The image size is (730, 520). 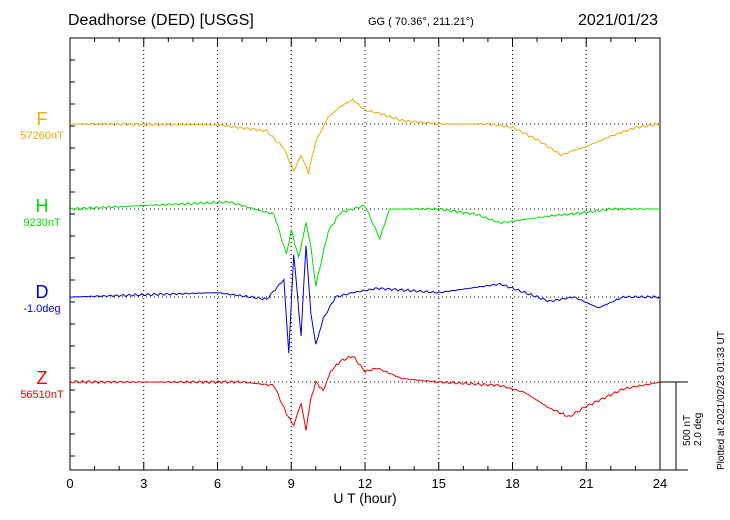 I want to click on component-letter: F, so click(x=42, y=119).